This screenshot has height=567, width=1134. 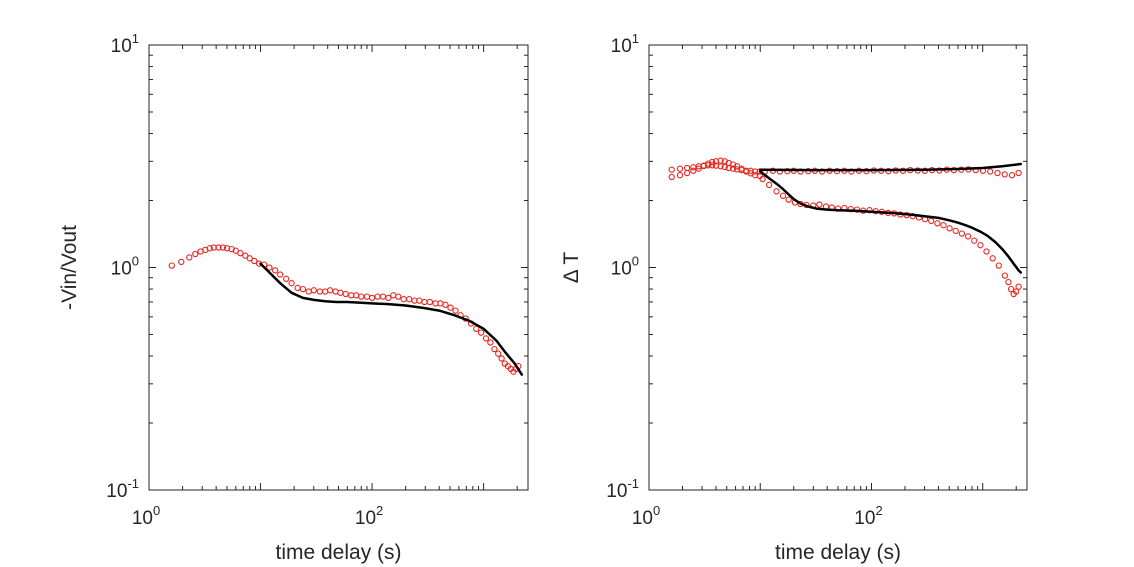 I want to click on y-axis-label: Δ T, so click(x=571, y=268).